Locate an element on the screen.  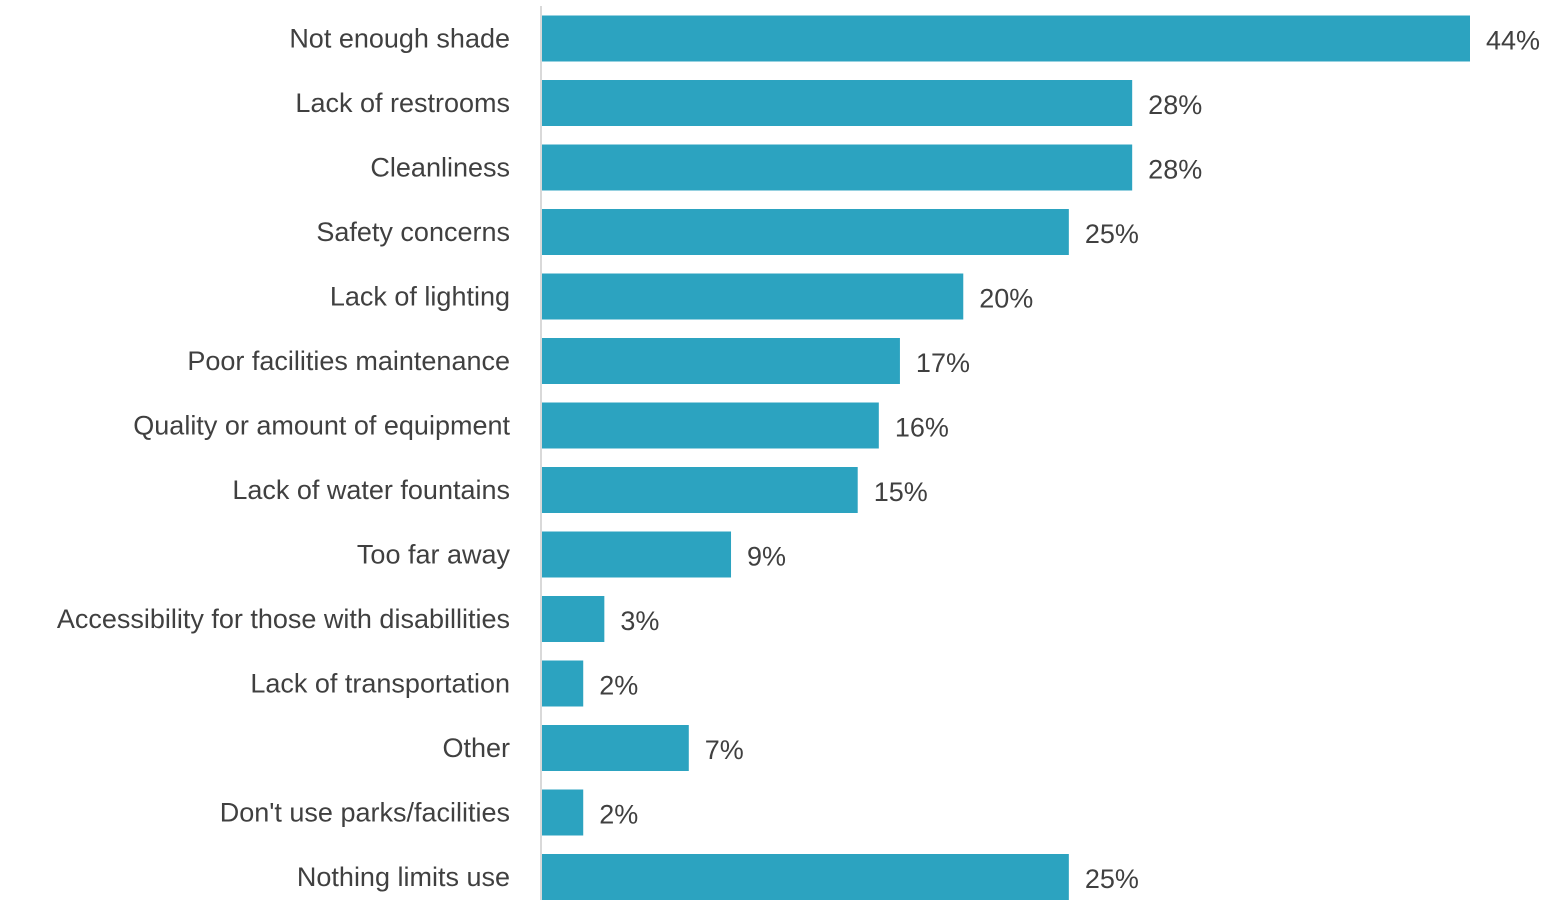
category-label: Not enough shade is located at coordinates (399, 39).